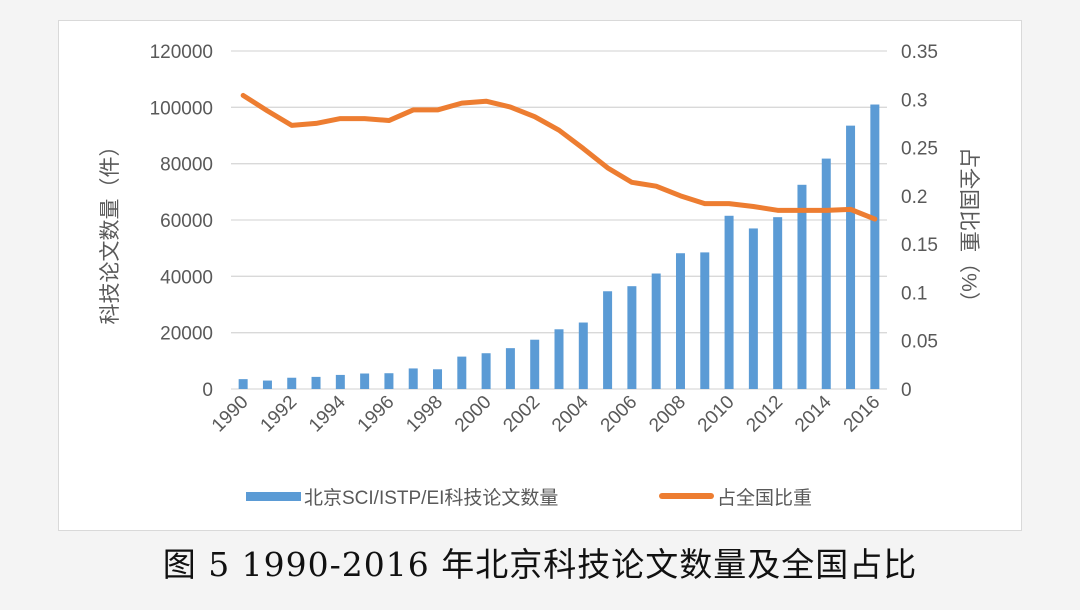 This screenshot has height=610, width=1080. I want to click on y2-tick-label: 0.1, so click(914, 293).